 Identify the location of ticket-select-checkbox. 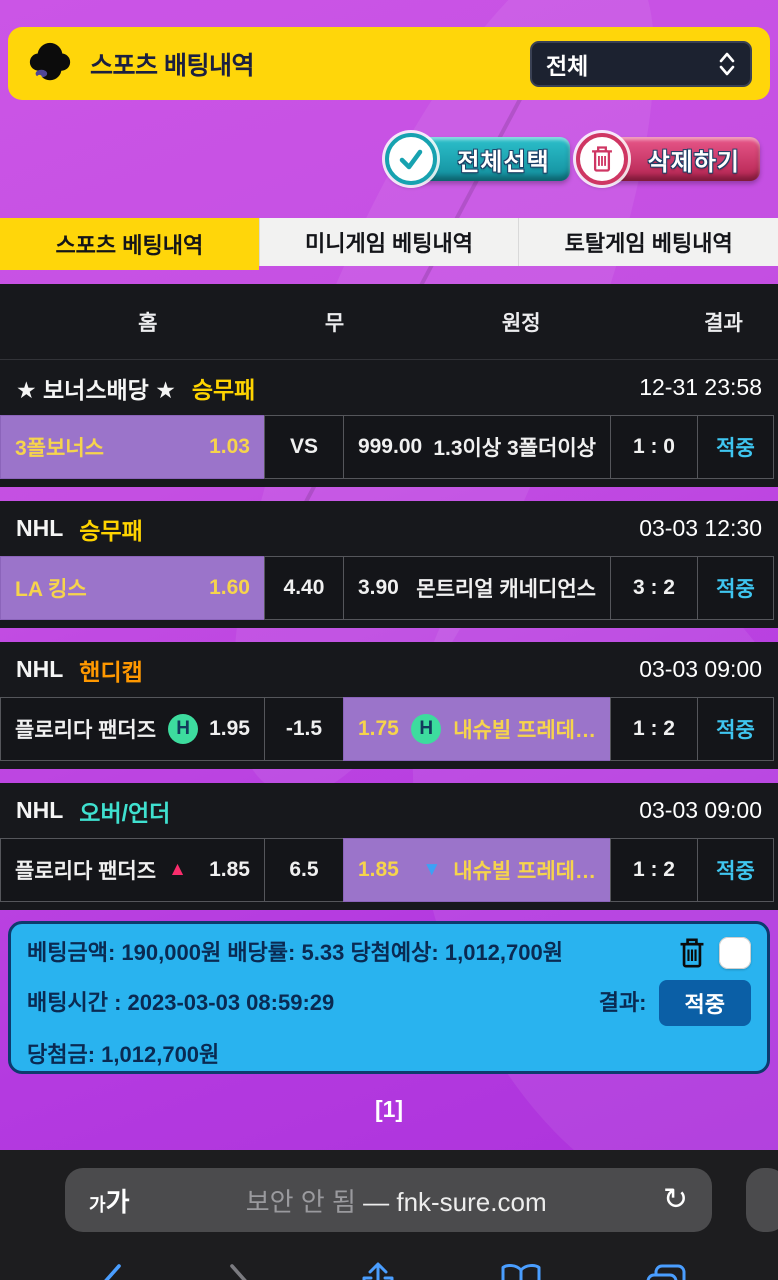
(735, 953).